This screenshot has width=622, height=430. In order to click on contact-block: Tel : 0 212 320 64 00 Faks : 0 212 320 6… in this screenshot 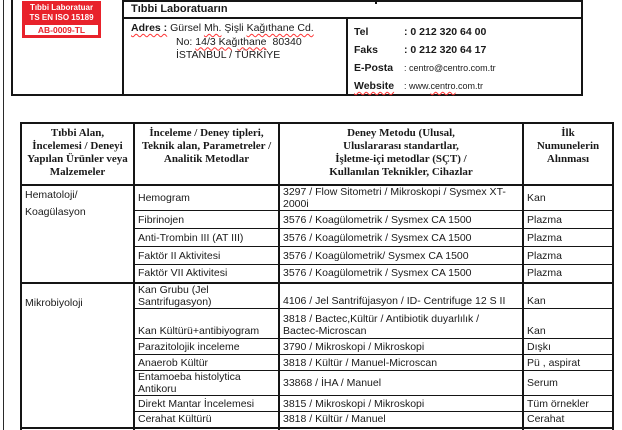, I will do `click(464, 56)`.